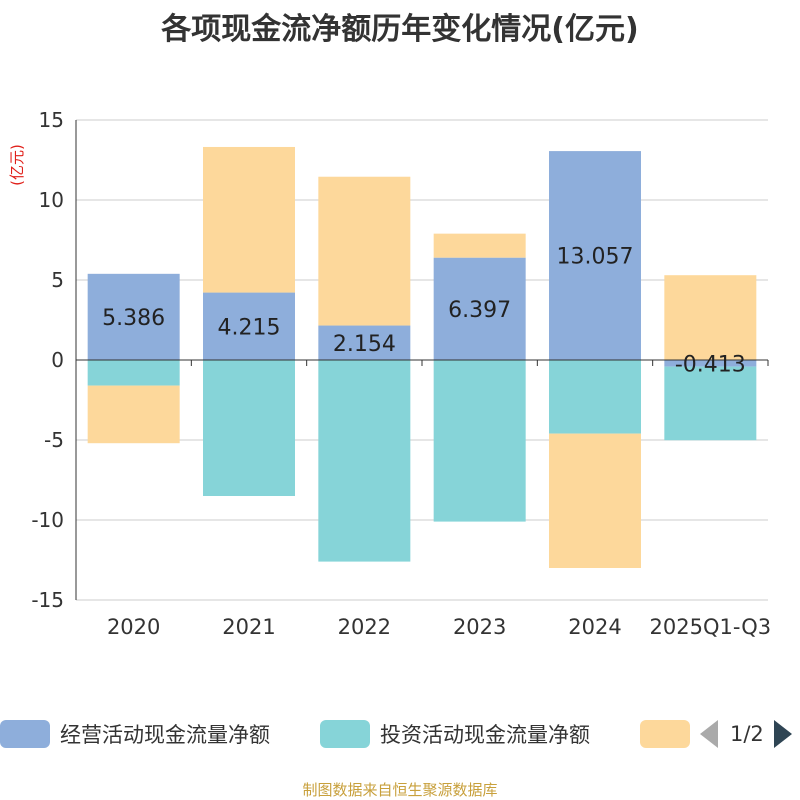  I want to click on data-label-2025Q1-Q3: -0.413, so click(710, 364).